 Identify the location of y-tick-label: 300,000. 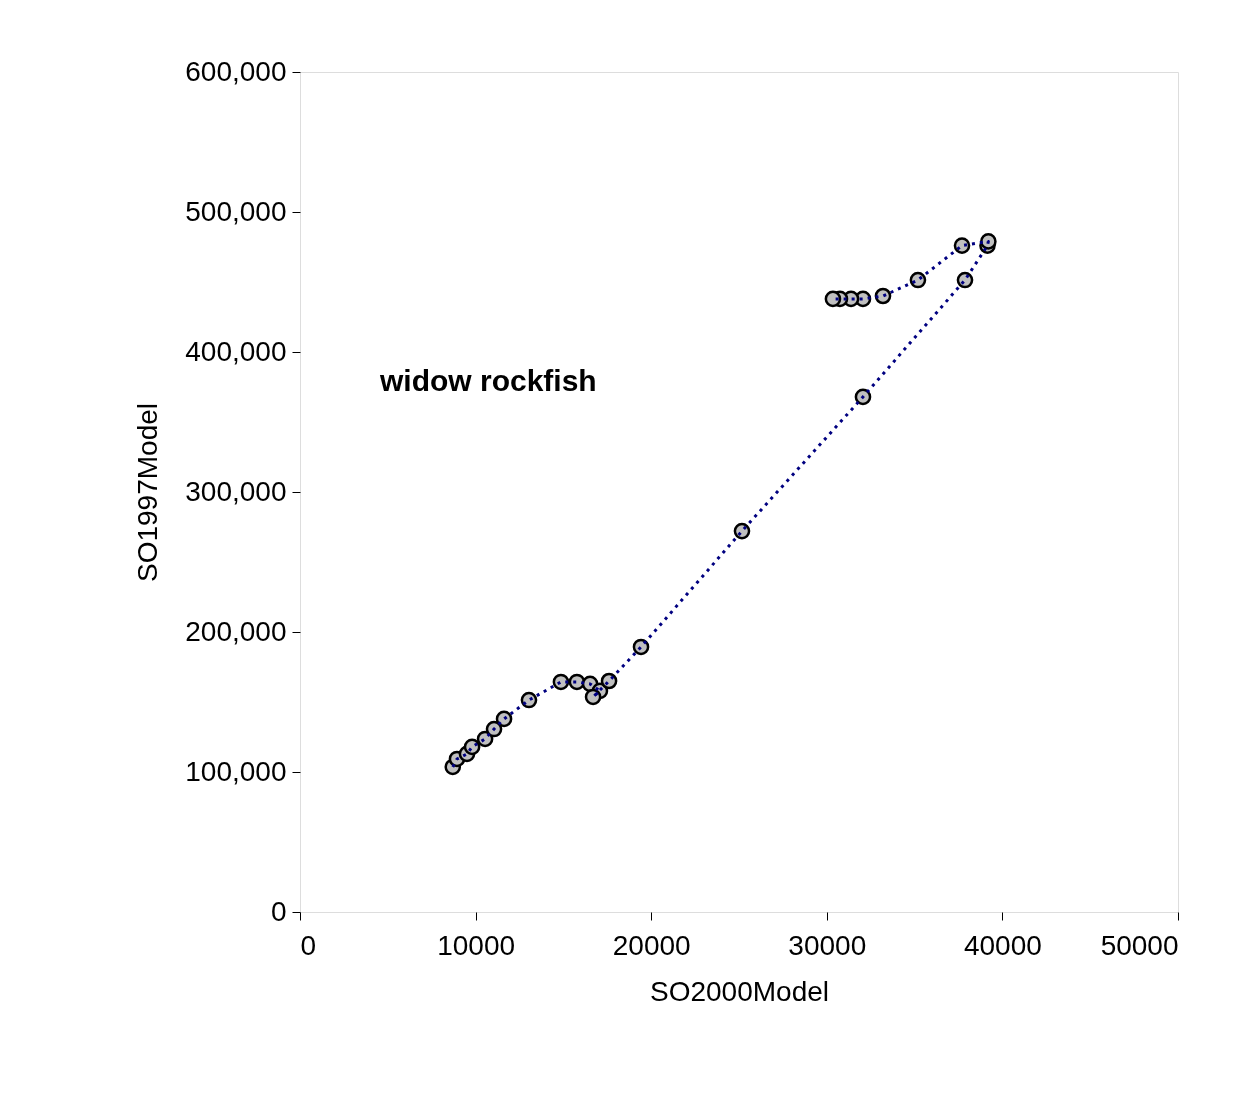
(236, 491).